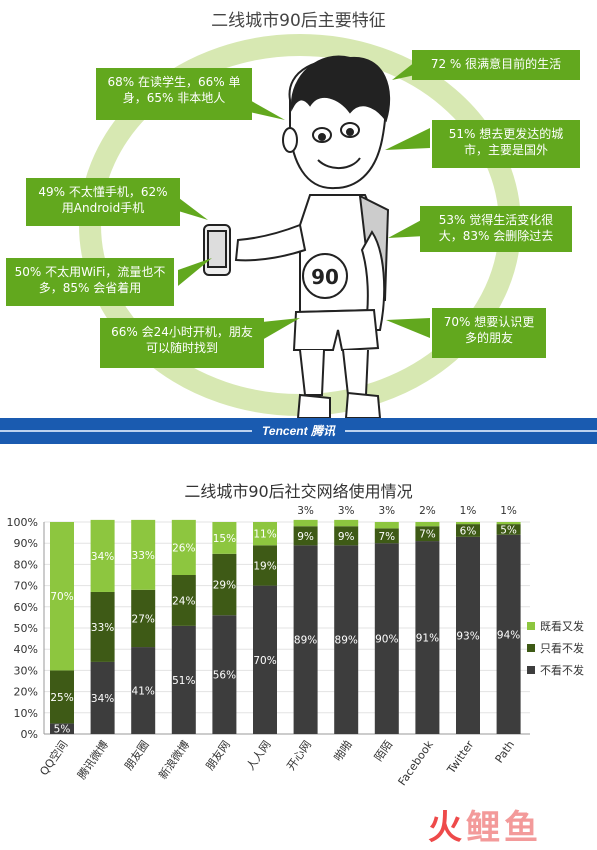  I want to click on callout-move: 51% 想去更发达的城市，主要是国外, so click(506, 144).